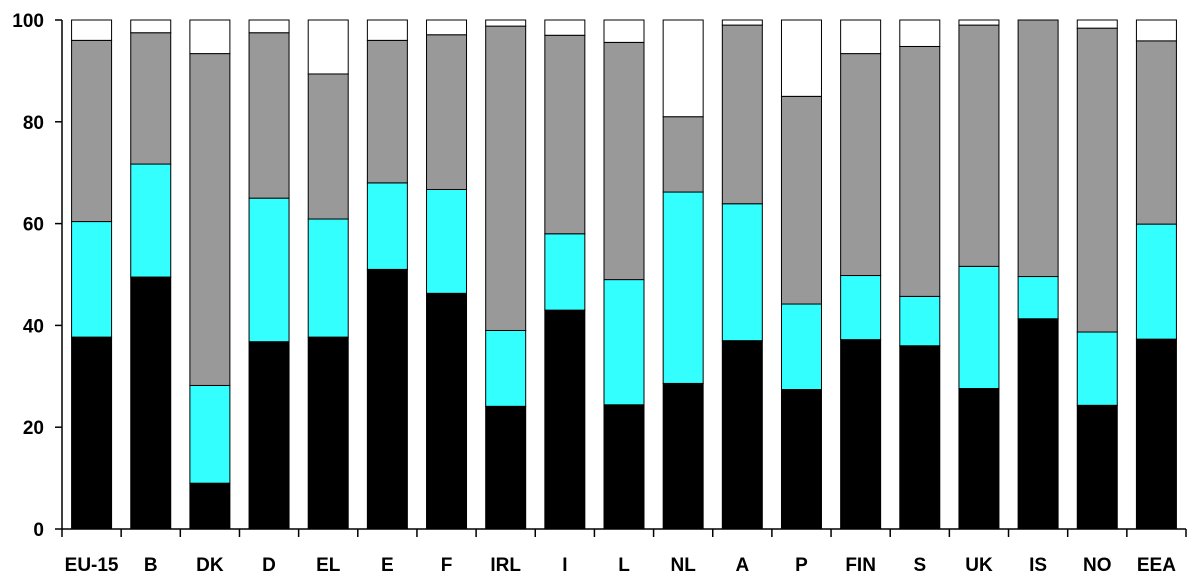 The height and width of the screenshot is (575, 1188). I want to click on y-tick-label: 80, so click(33, 123).